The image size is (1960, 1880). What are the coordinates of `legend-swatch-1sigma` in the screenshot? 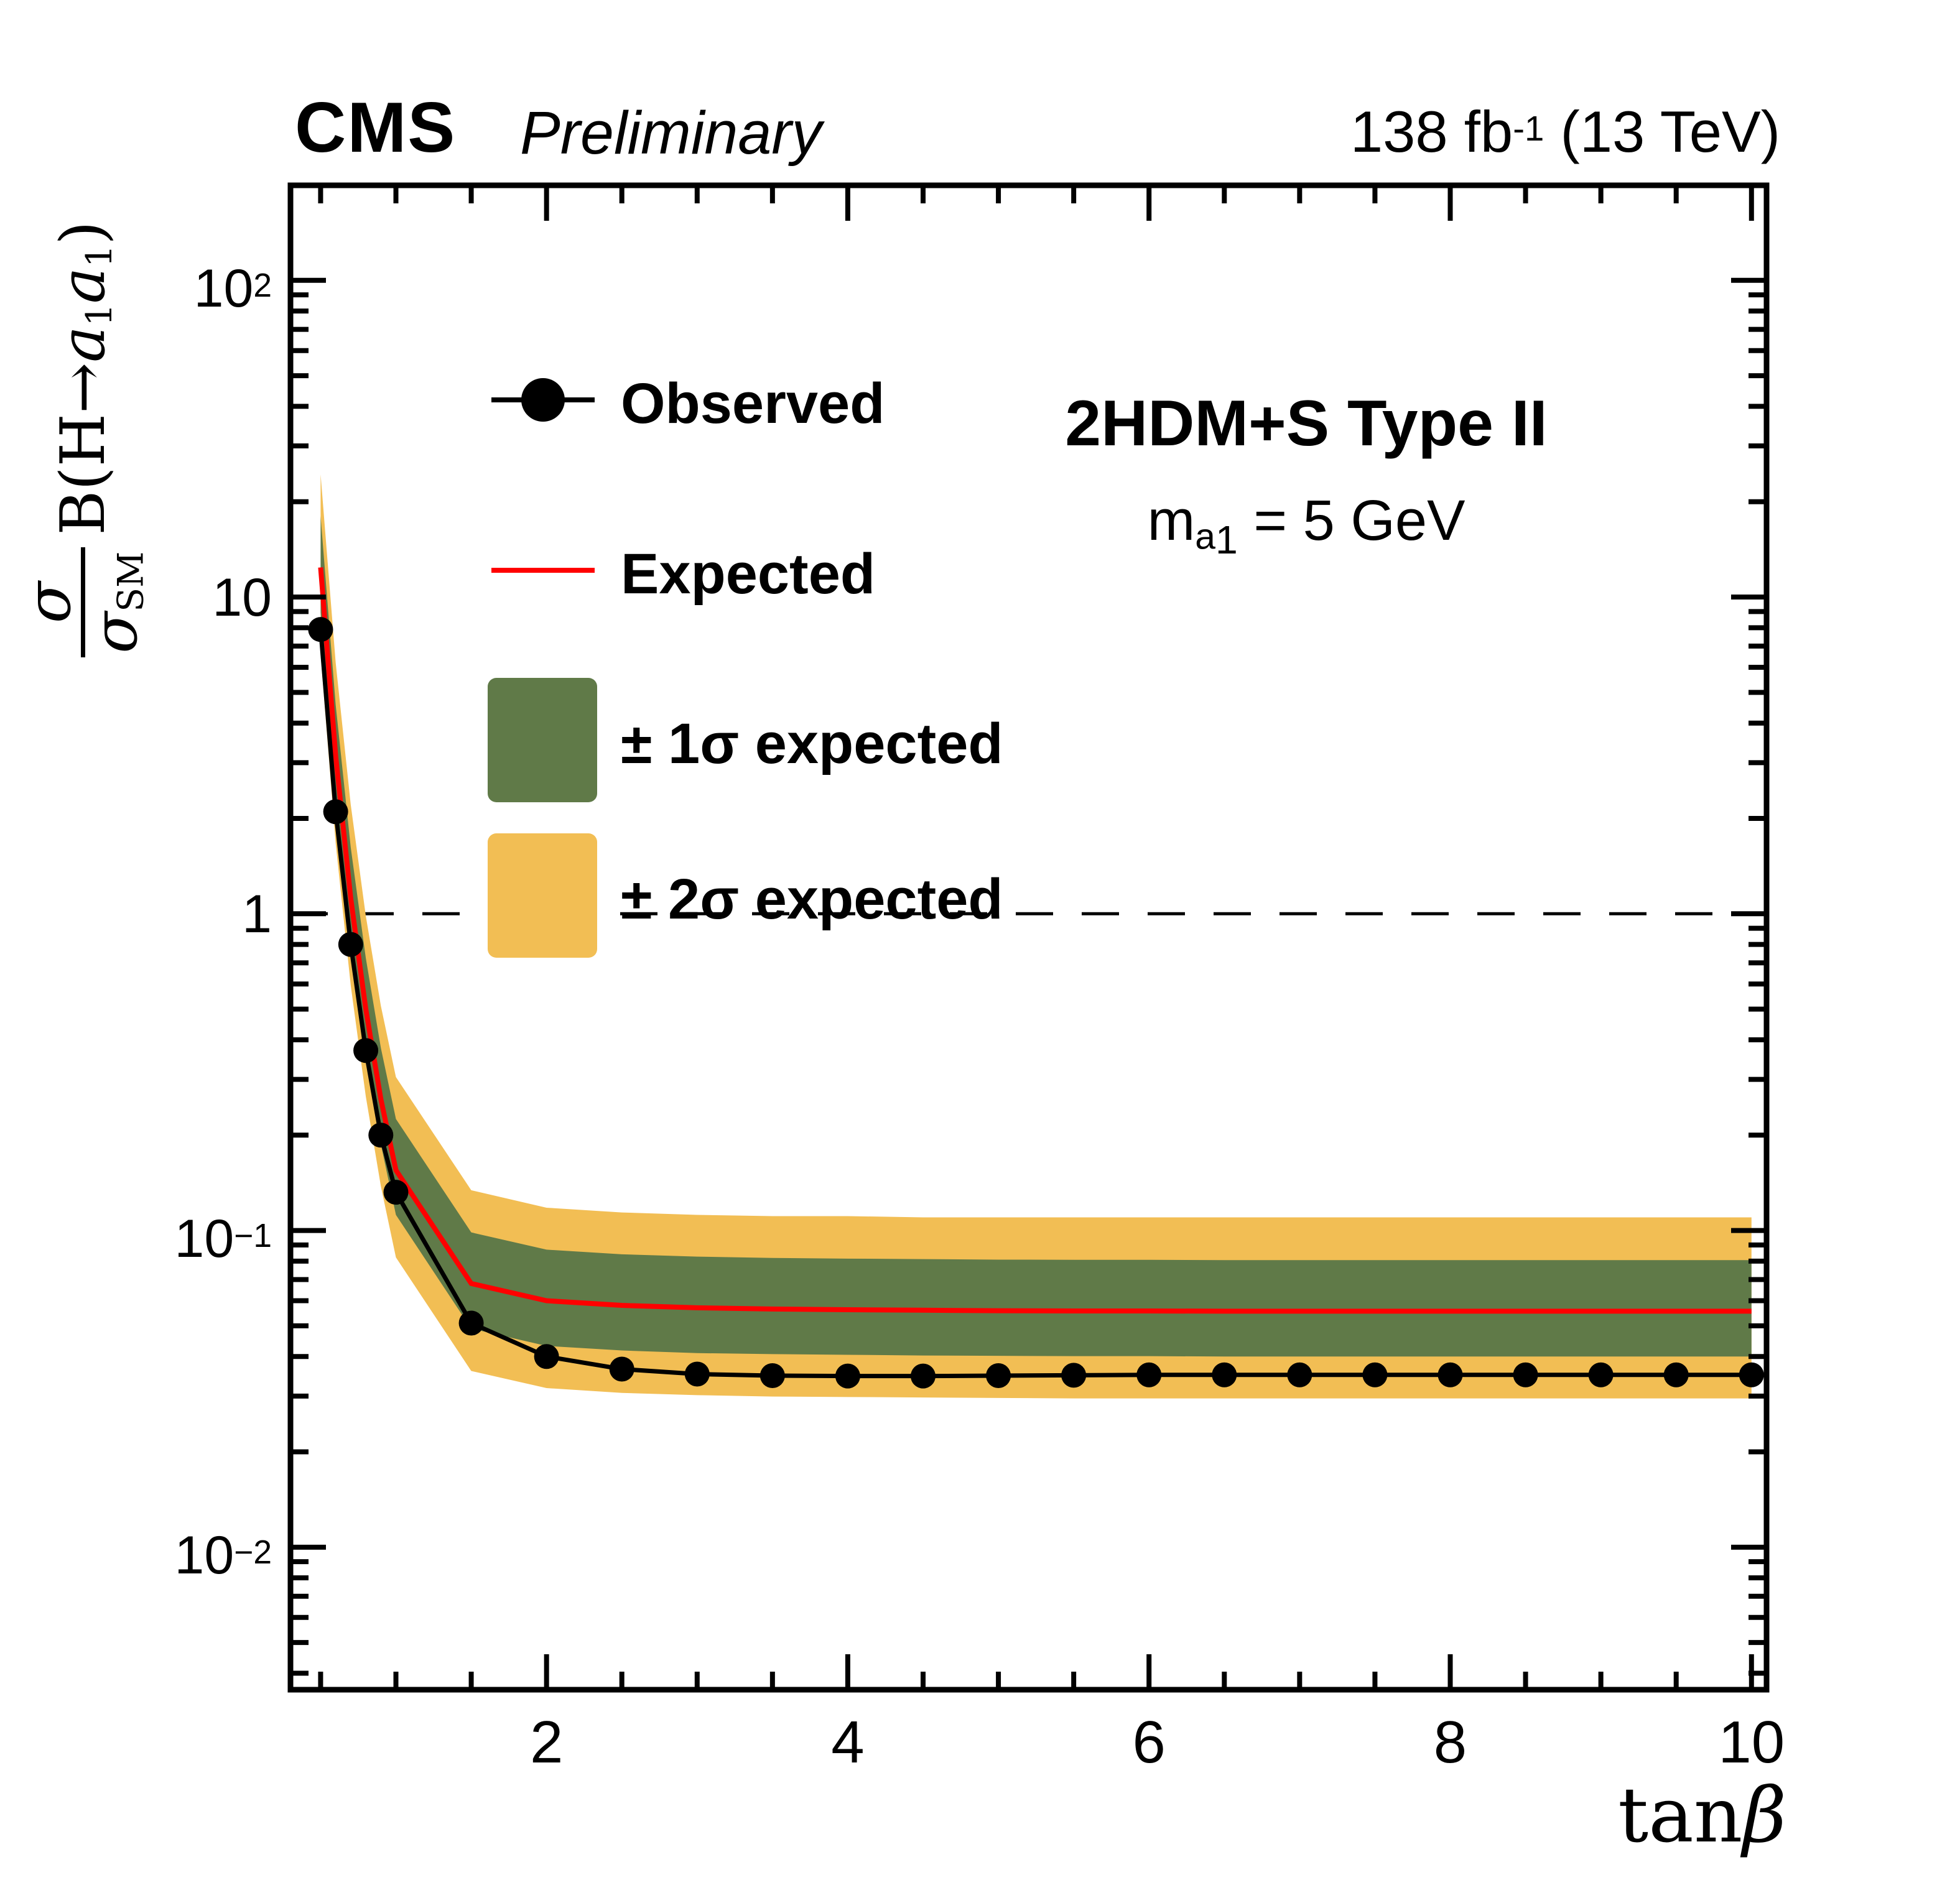 It's located at (542, 740).